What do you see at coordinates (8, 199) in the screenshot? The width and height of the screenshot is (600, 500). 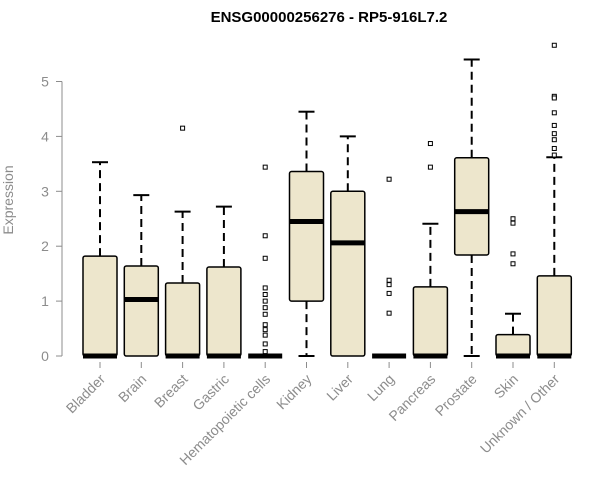 I see `y-axis-label: Expression` at bounding box center [8, 199].